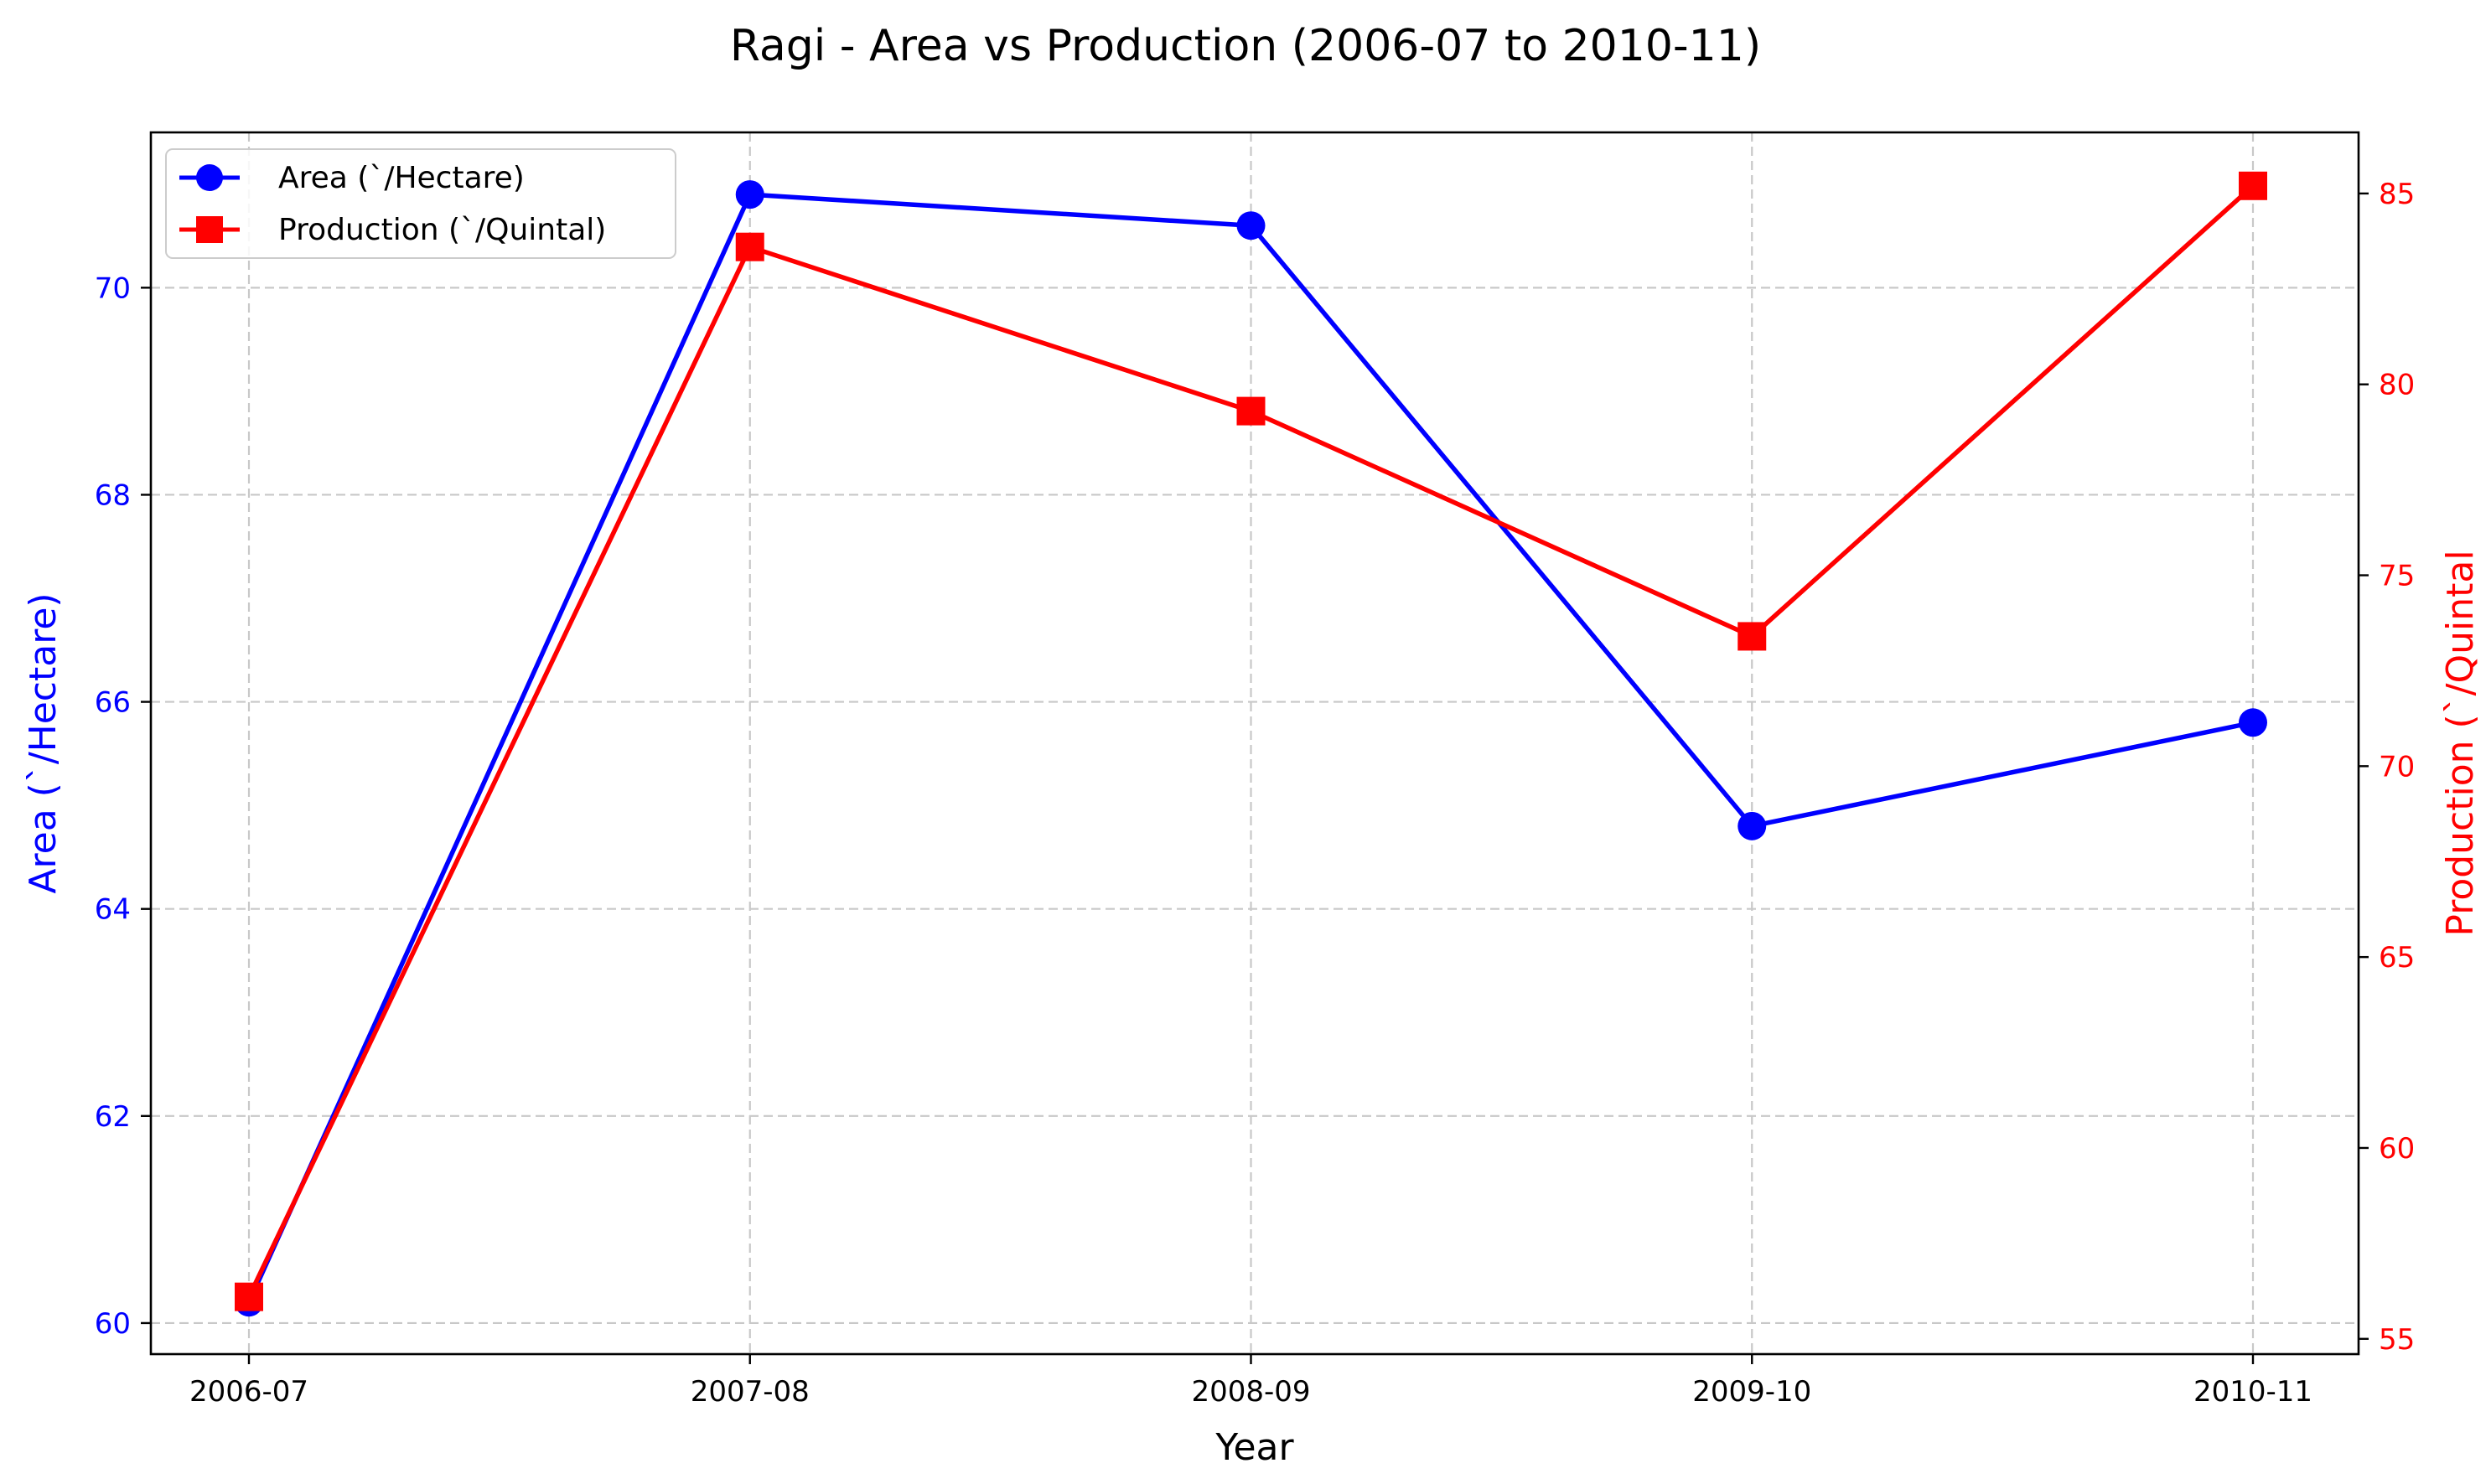 This screenshot has height=1484, width=2491. Describe the element at coordinates (113, 703) in the screenshot. I see `y-tick-label-left: 66` at that location.